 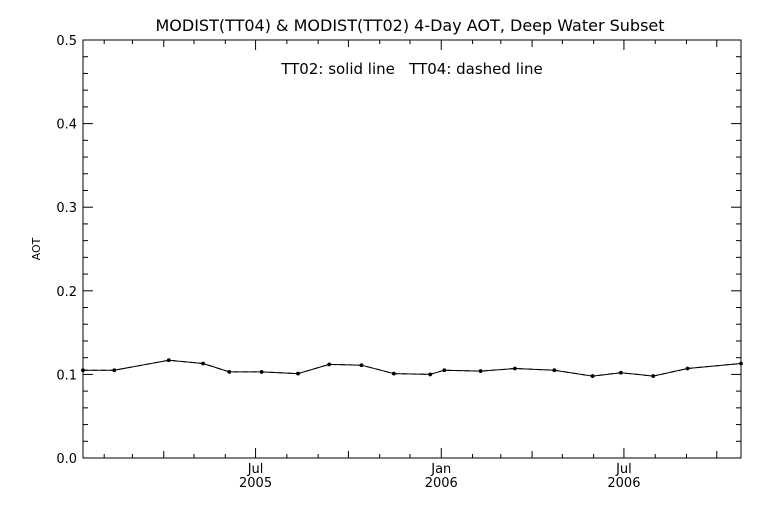 I want to click on x-tick-year-label: 2005, so click(x=255, y=483).